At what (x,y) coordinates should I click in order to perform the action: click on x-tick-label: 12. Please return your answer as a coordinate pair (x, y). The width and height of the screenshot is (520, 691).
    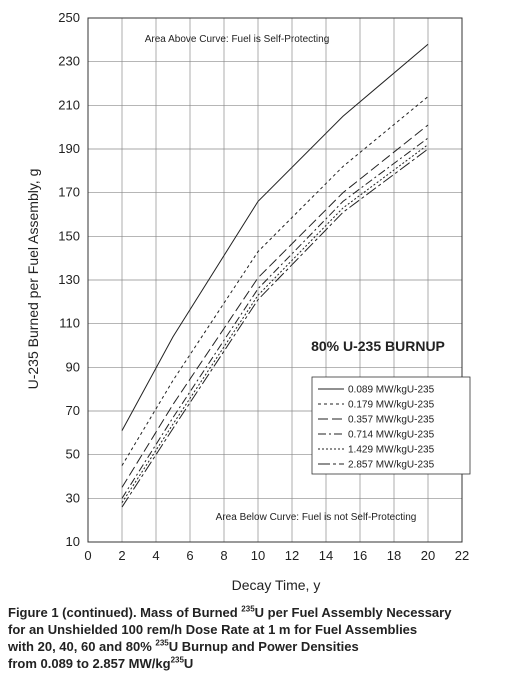
    Looking at the image, I should click on (292, 555).